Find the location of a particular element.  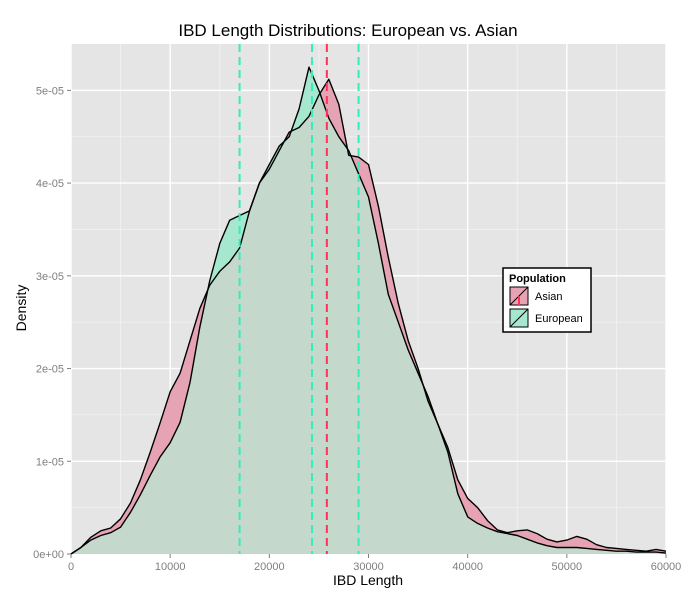

x-tick-label: 10000 is located at coordinates (170, 567).